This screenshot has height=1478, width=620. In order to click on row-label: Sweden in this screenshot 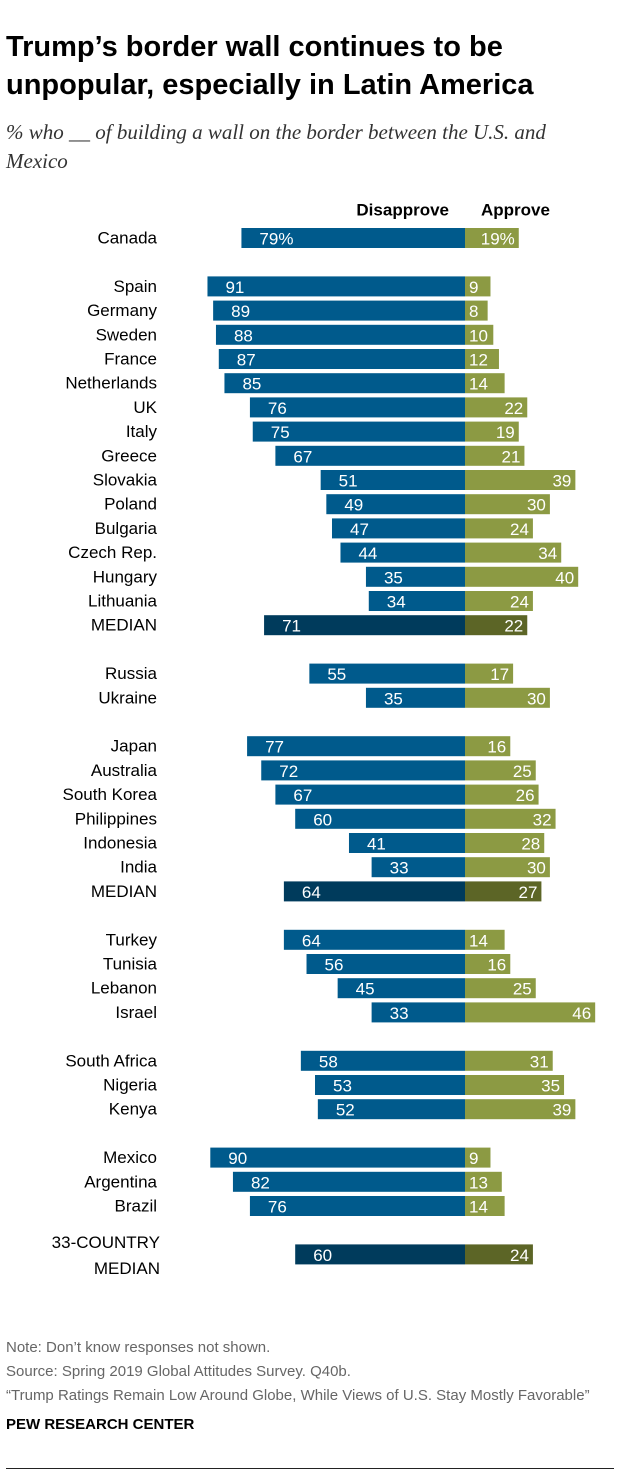, I will do `click(126, 334)`.